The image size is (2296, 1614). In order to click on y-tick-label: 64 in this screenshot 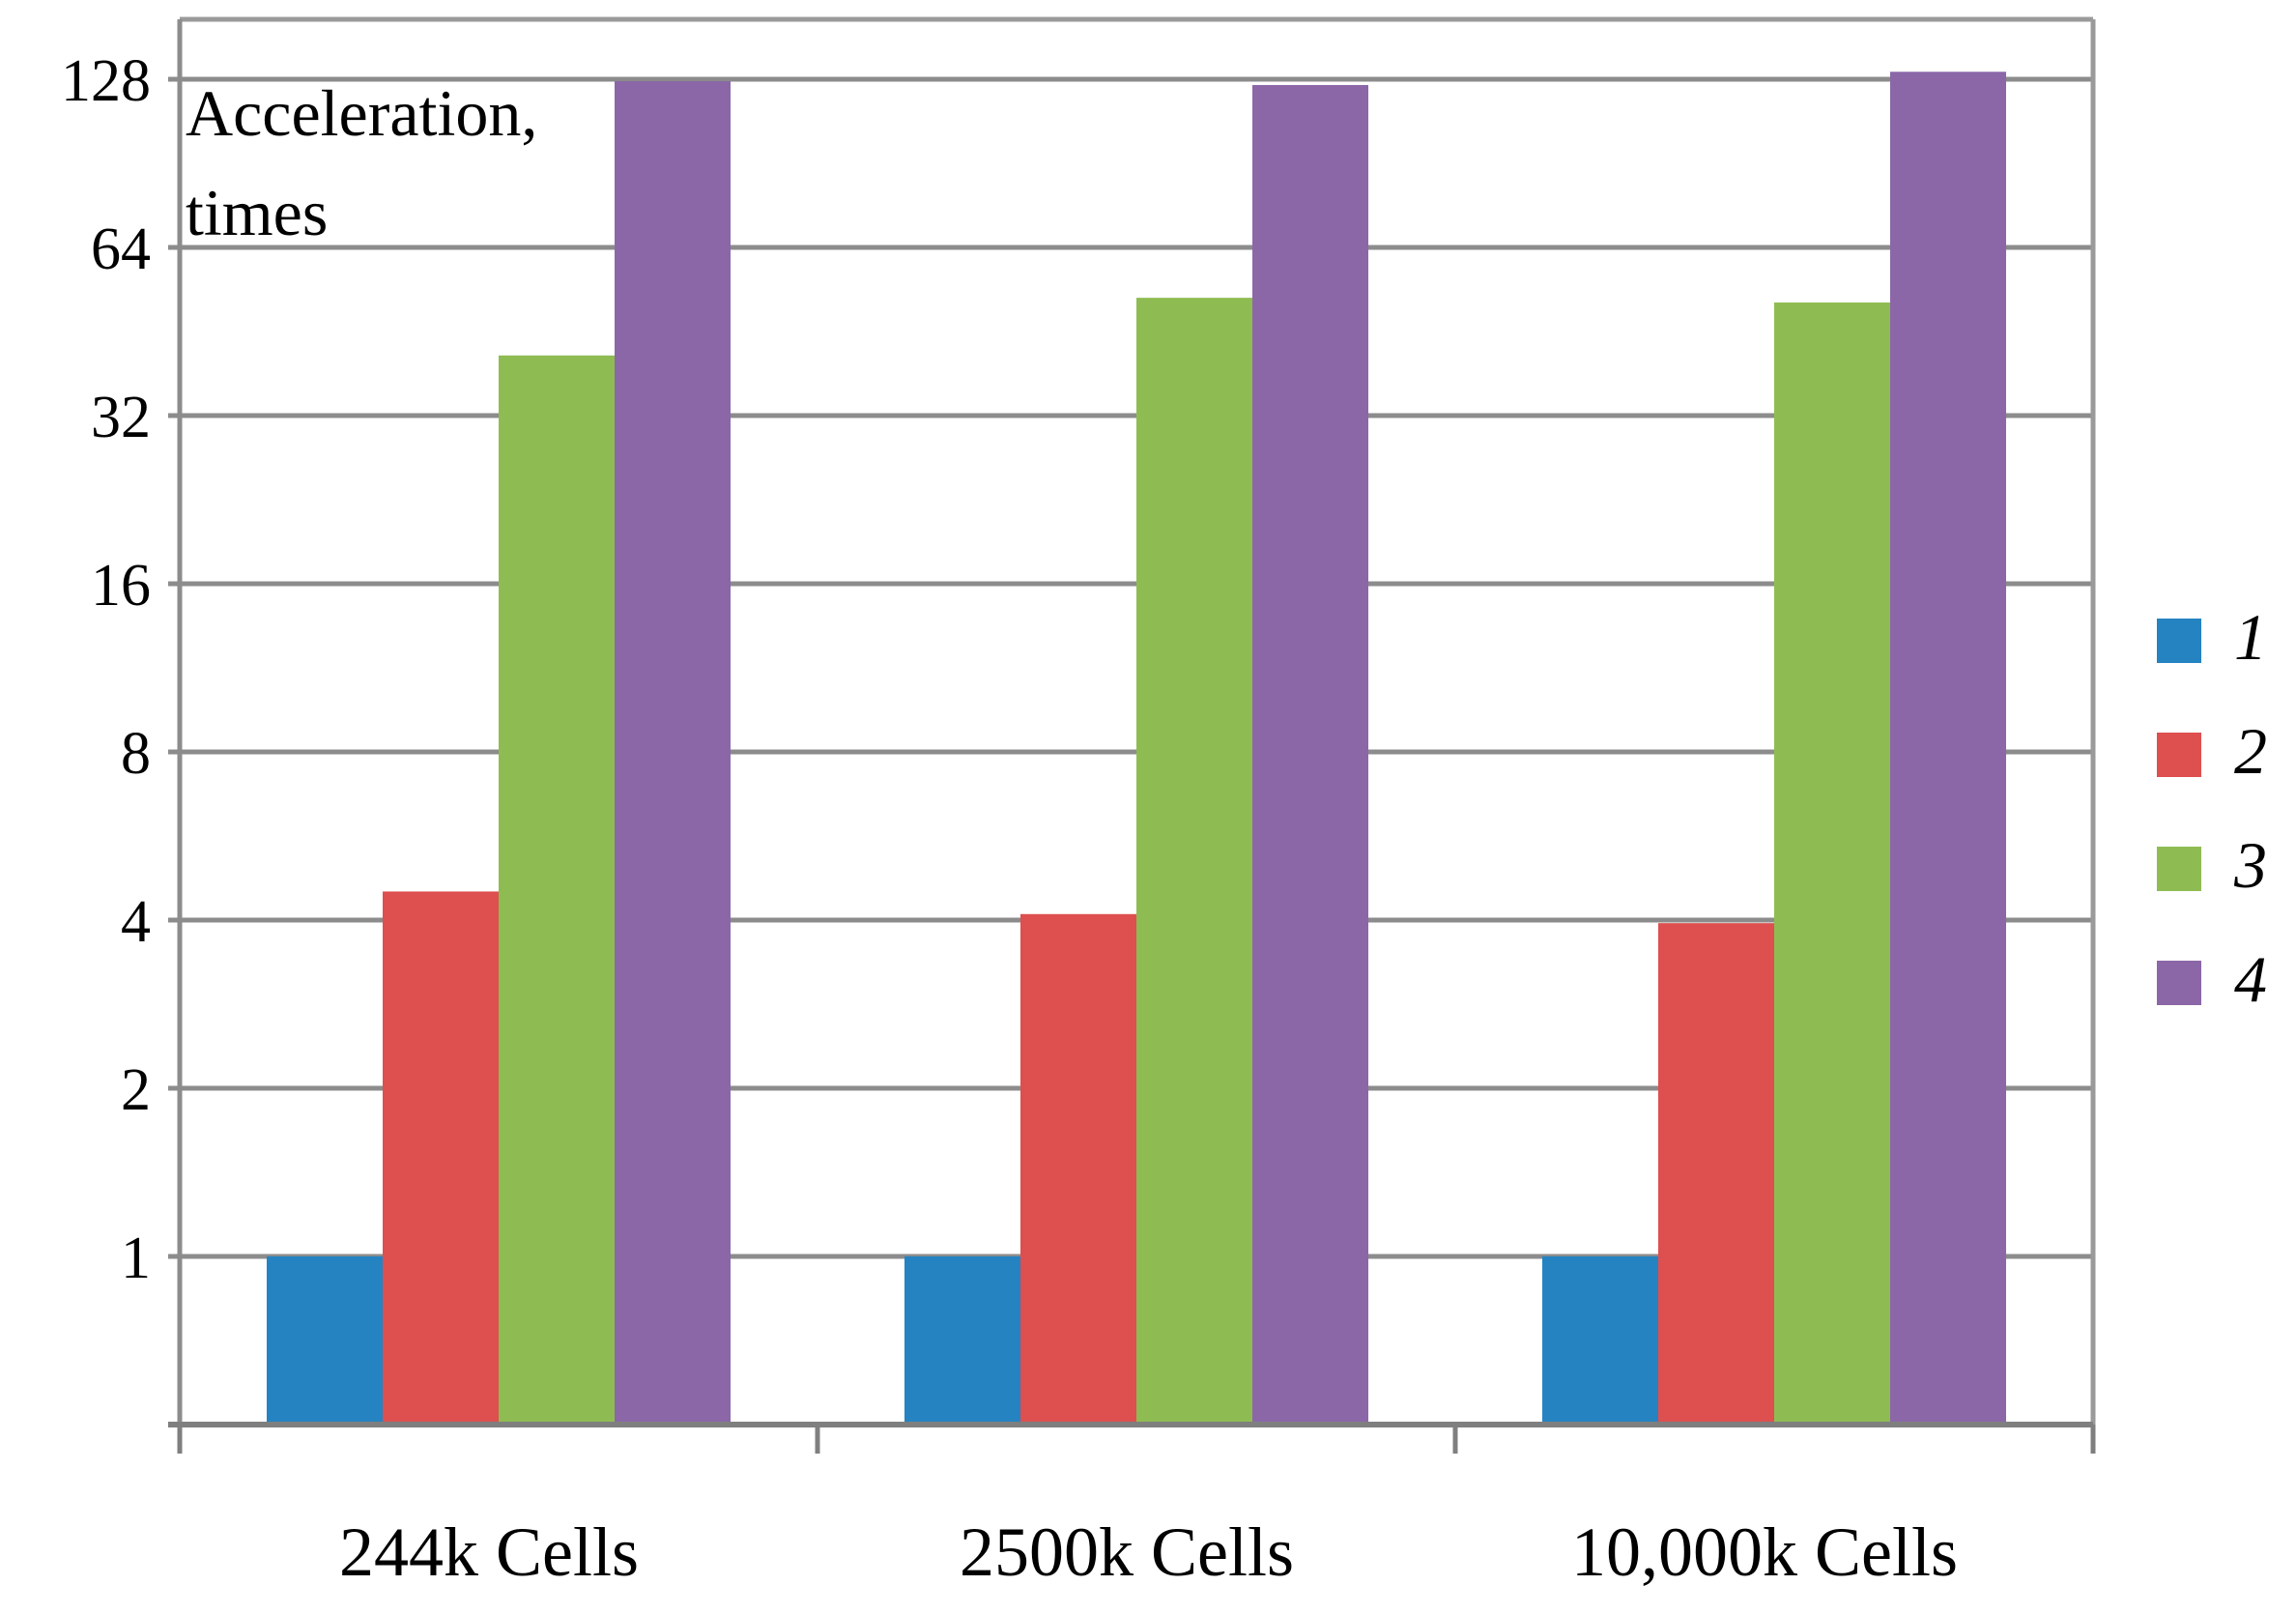, I will do `click(121, 249)`.